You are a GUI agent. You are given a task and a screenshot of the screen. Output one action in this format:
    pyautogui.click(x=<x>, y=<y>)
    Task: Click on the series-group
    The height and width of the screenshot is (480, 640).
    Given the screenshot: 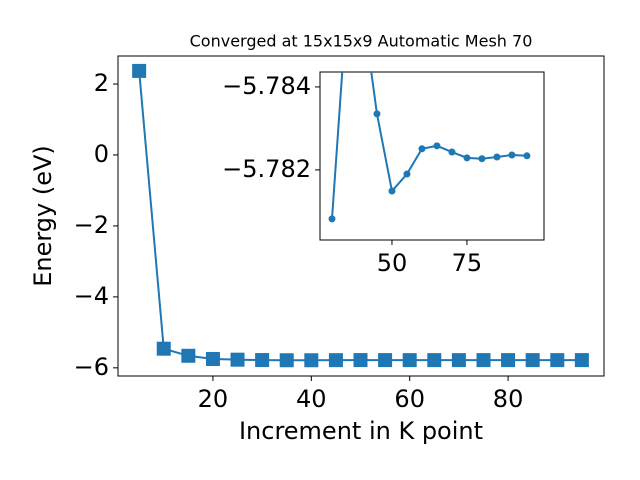 What is the action you would take?
    pyautogui.click(x=429, y=147)
    